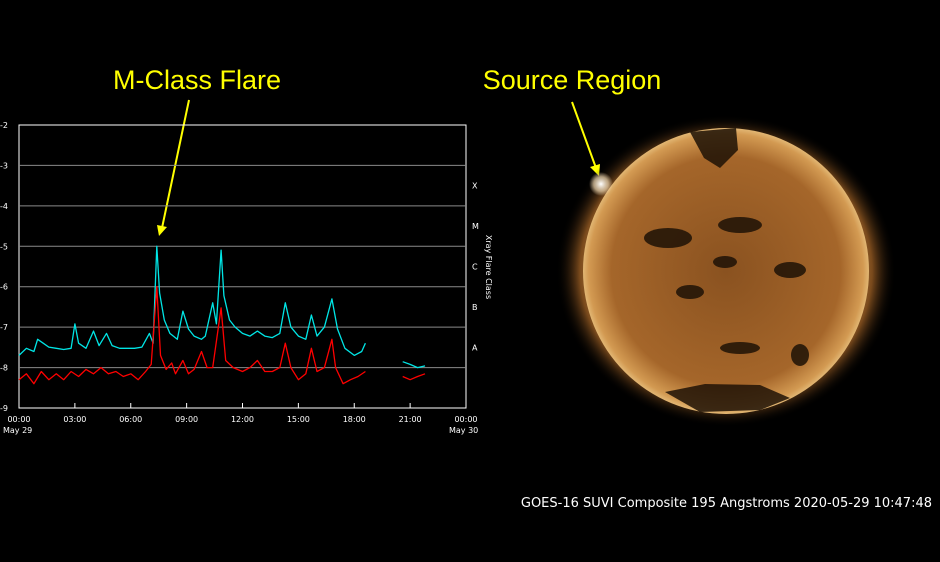  What do you see at coordinates (475, 186) in the screenshot?
I see `flare-class-label: X` at bounding box center [475, 186].